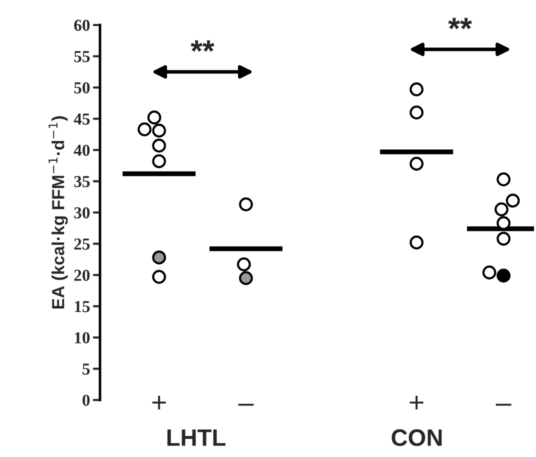 The image size is (536, 457). I want to click on y-tick-label: 55, so click(82, 56).